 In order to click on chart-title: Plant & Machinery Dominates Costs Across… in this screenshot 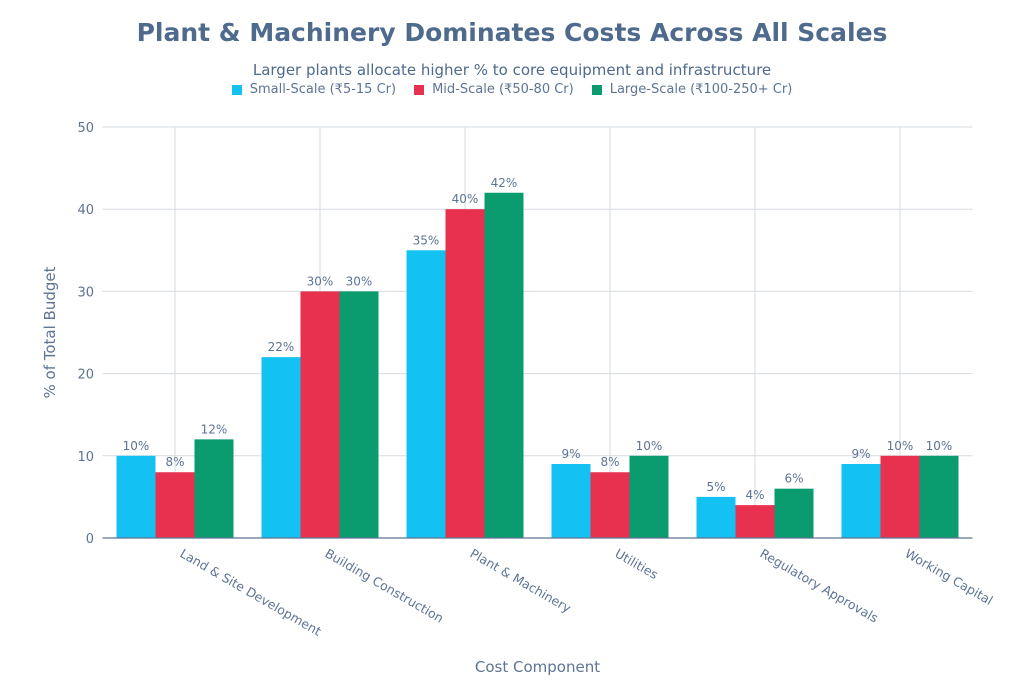, I will do `click(512, 32)`.